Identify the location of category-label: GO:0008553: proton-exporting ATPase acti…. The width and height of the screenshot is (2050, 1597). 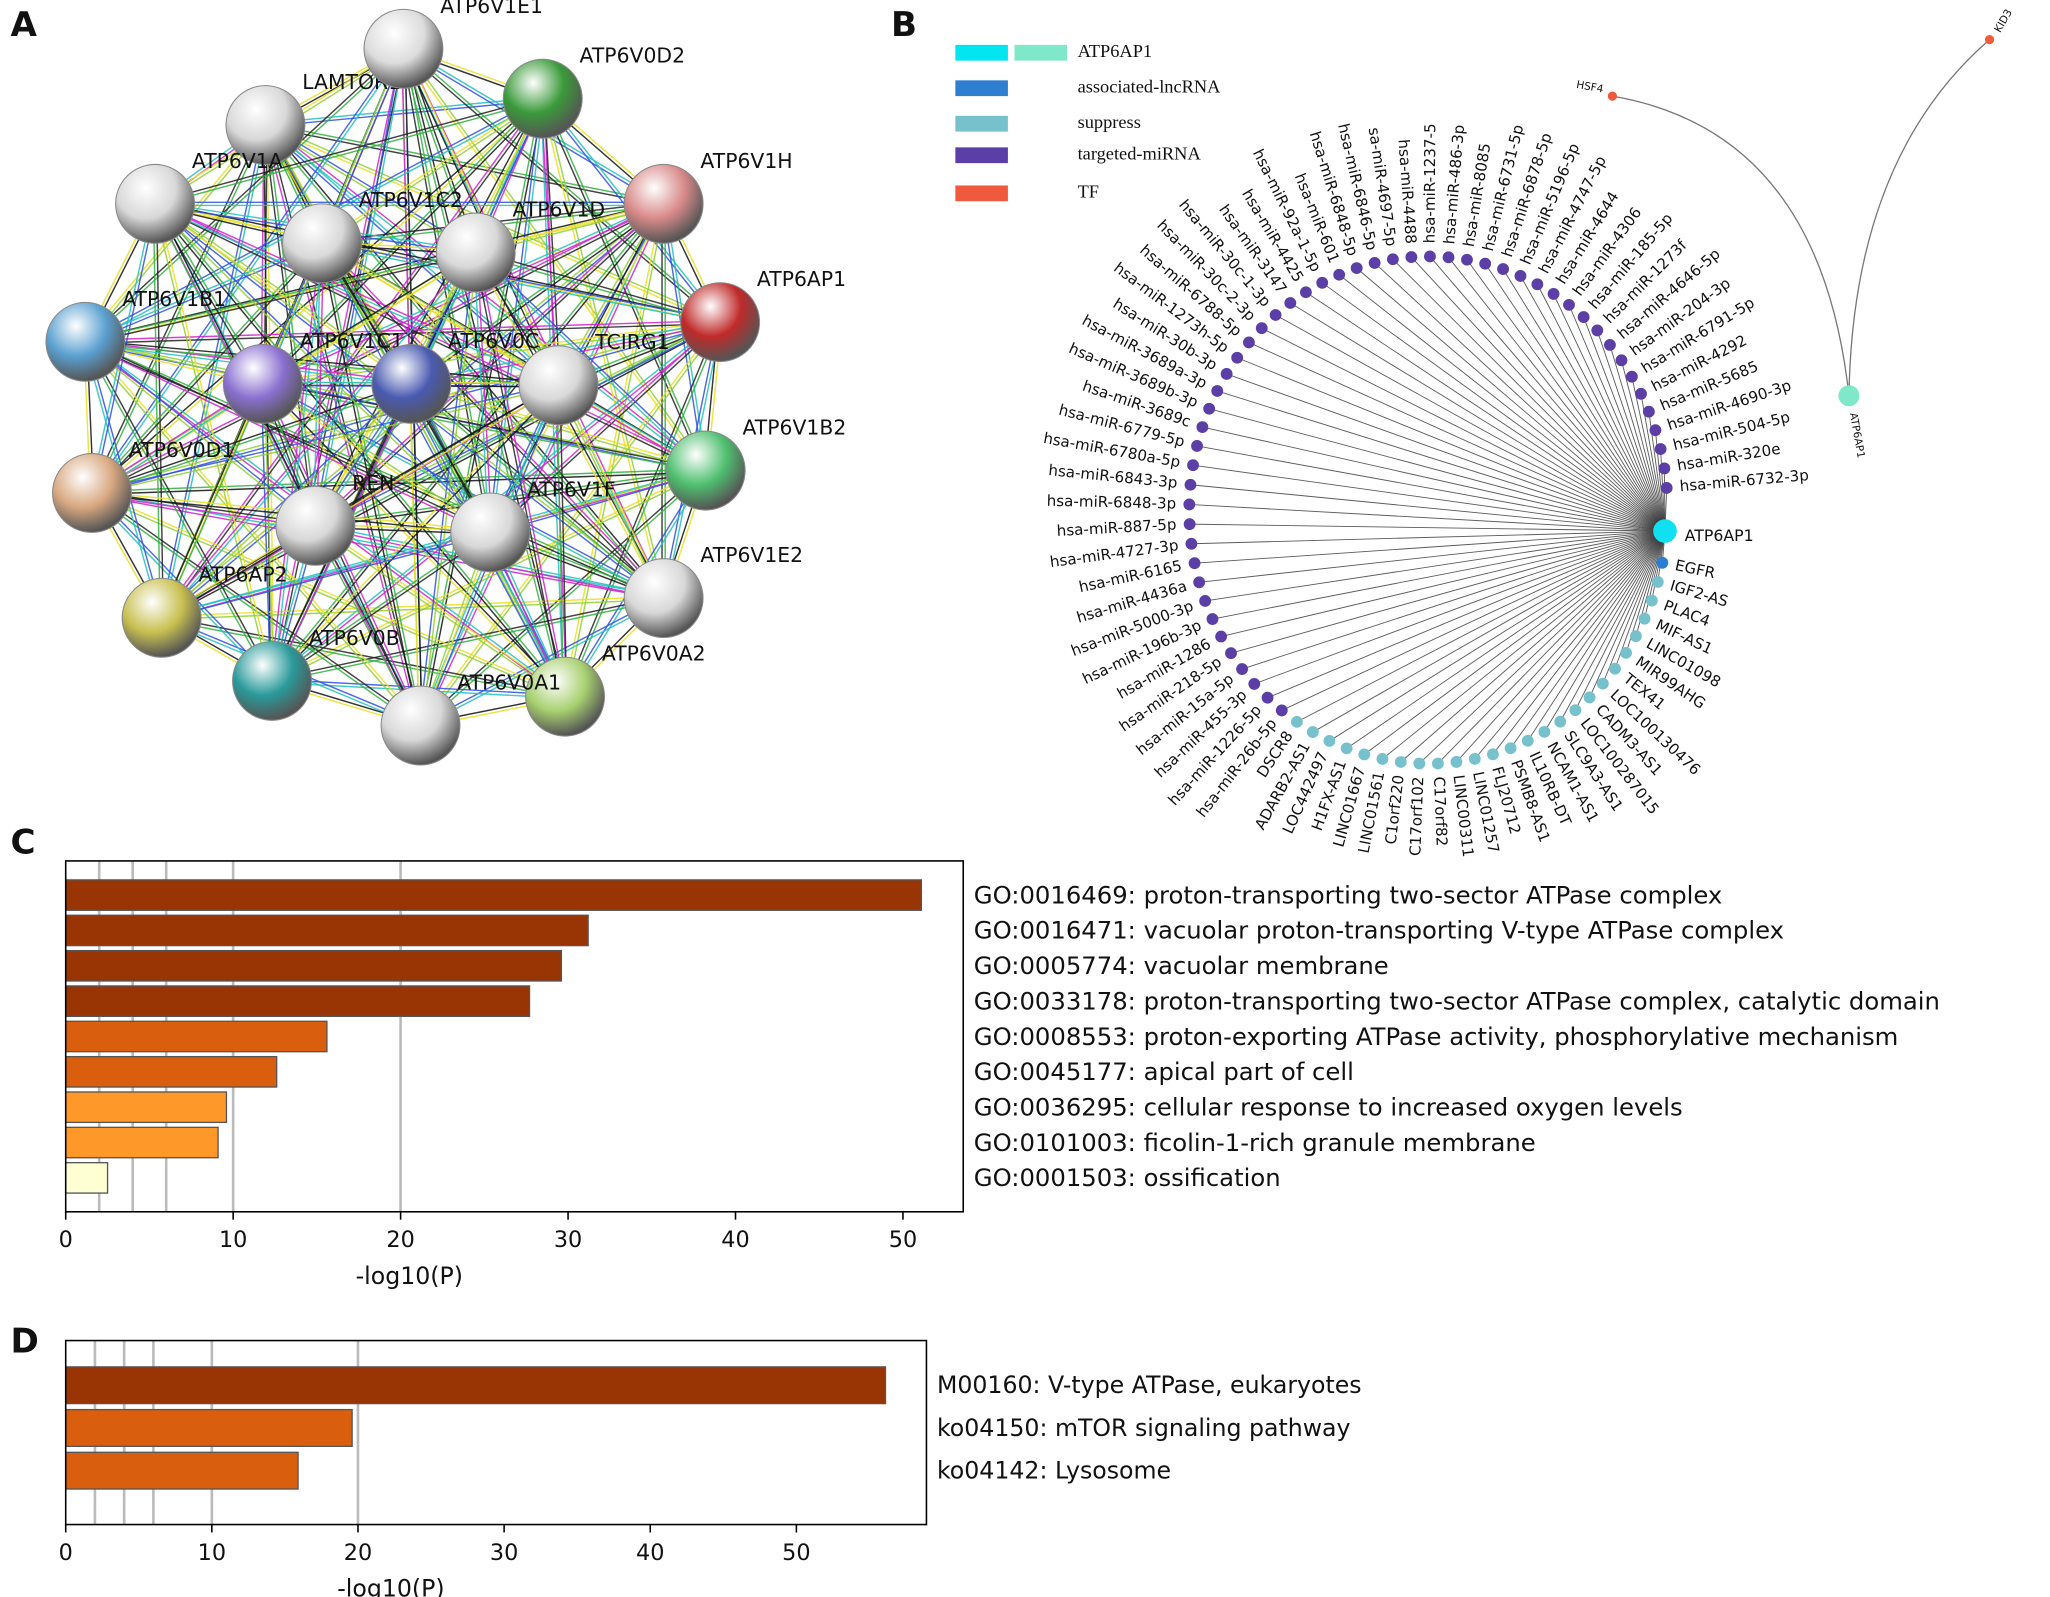
(1436, 1036).